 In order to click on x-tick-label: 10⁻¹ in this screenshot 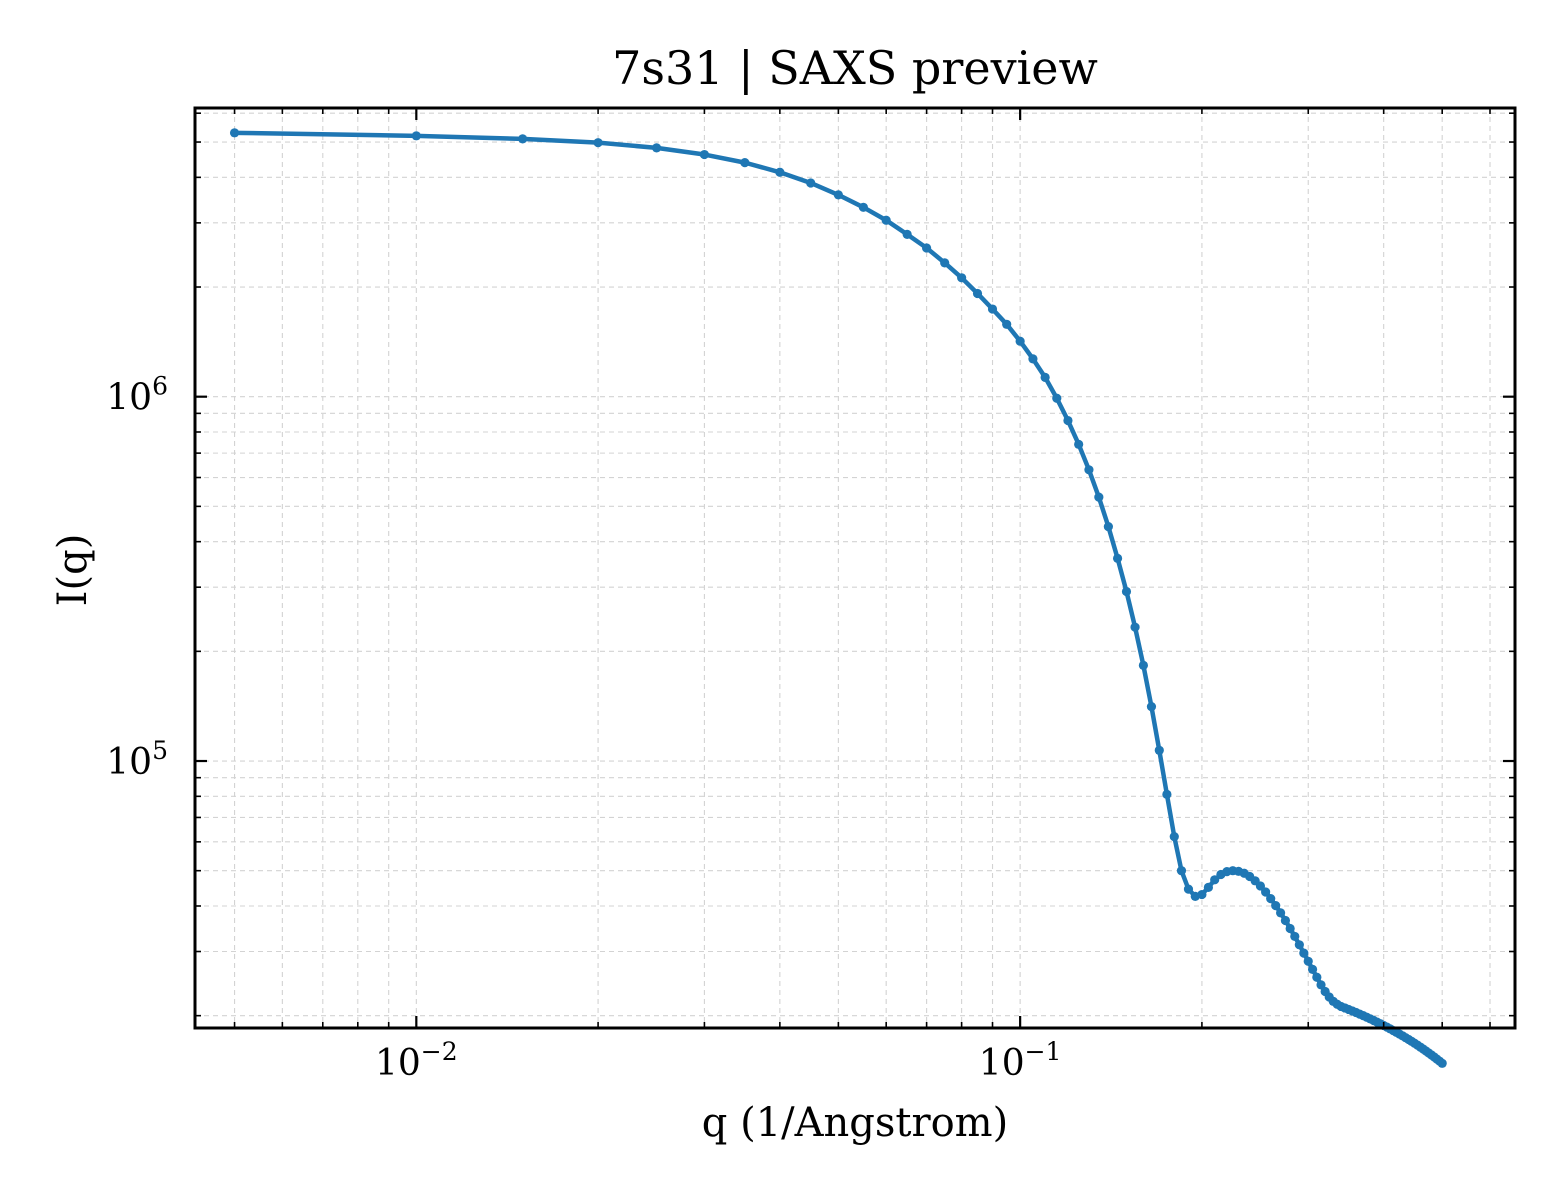, I will do `click(1020, 1060)`.